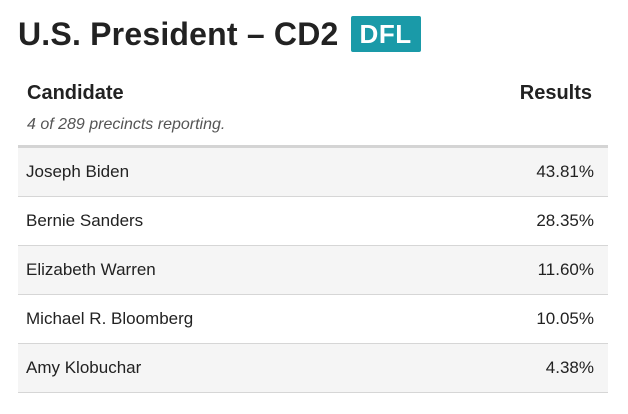  What do you see at coordinates (385, 34) in the screenshot?
I see `party-badge: DFL` at bounding box center [385, 34].